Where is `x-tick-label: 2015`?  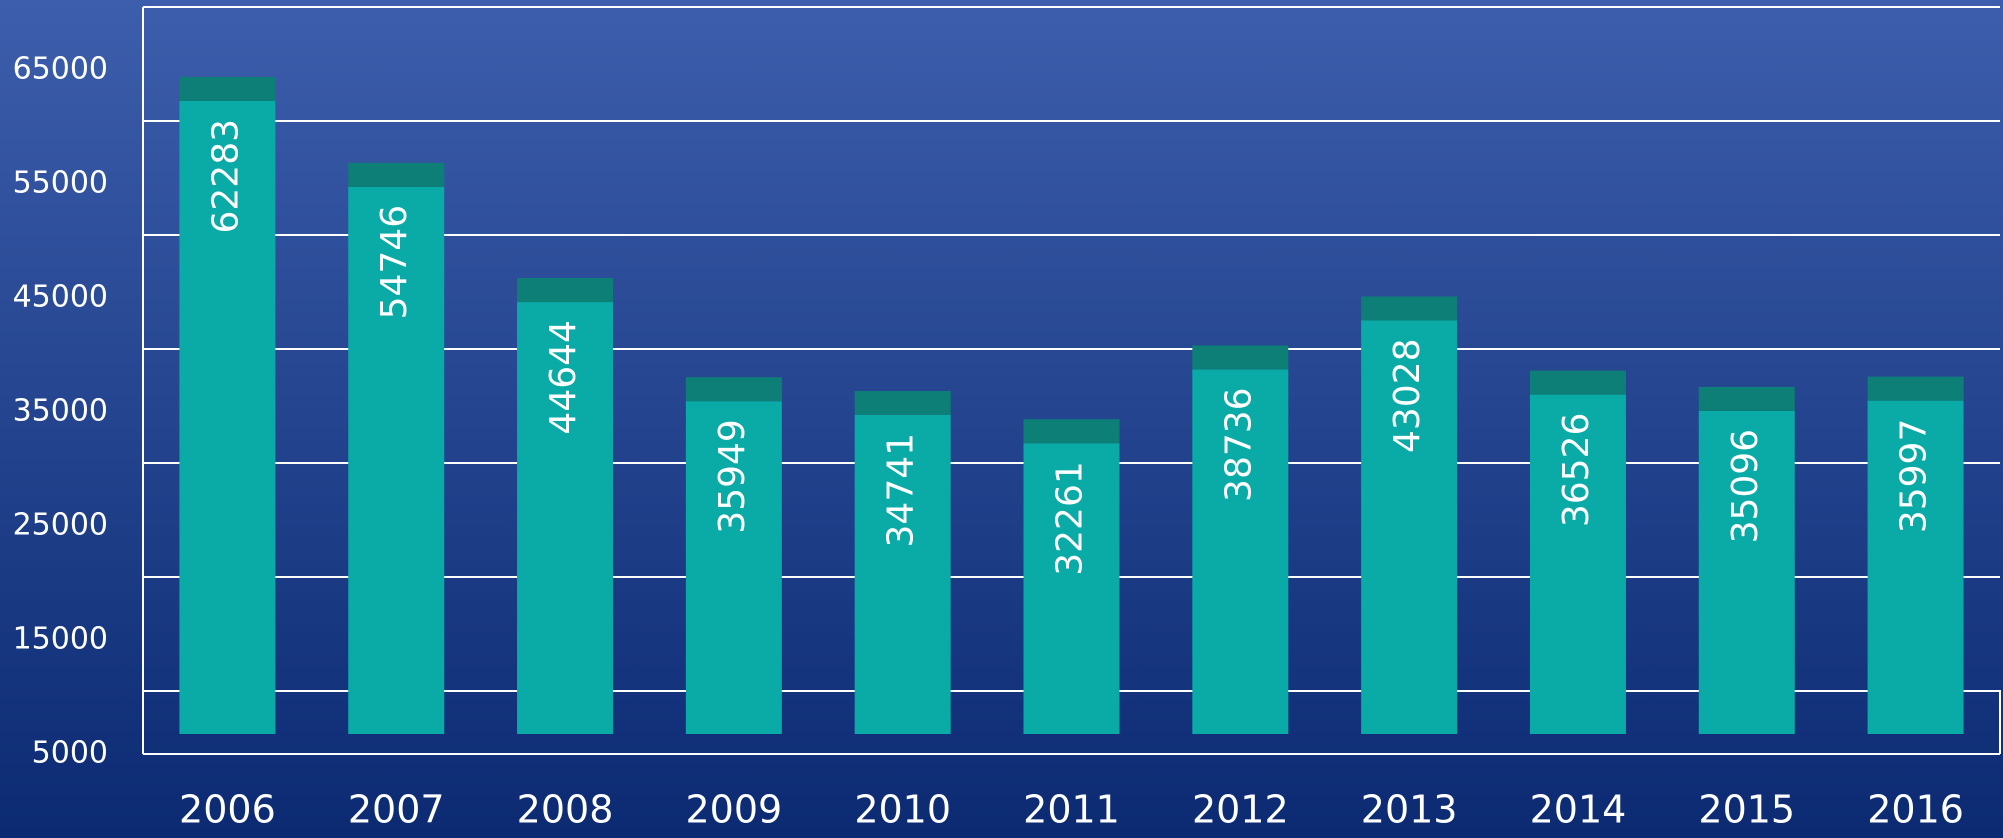
x-tick-label: 2015 is located at coordinates (1746, 810).